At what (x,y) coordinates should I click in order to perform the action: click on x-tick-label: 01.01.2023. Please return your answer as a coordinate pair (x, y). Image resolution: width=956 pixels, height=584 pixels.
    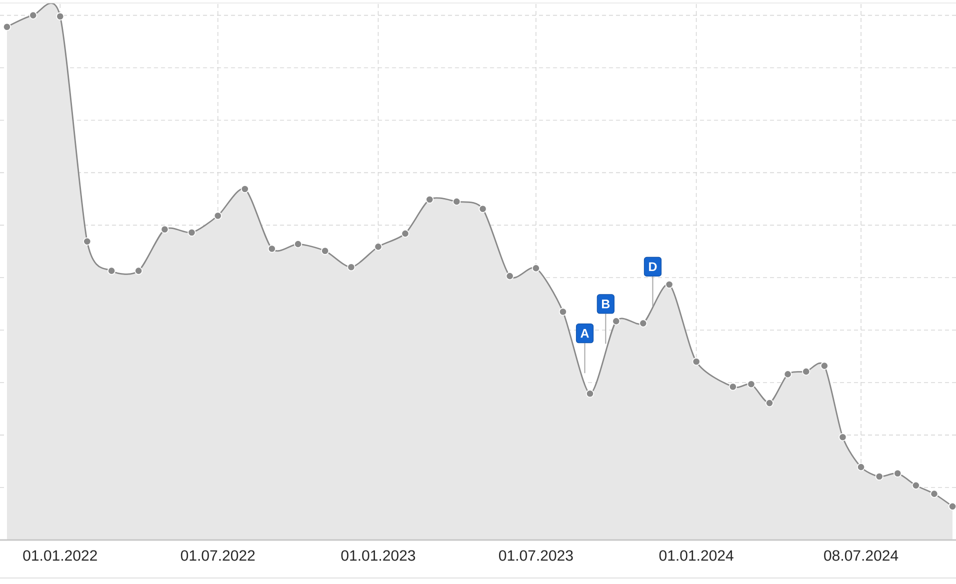
    Looking at the image, I should click on (378, 555).